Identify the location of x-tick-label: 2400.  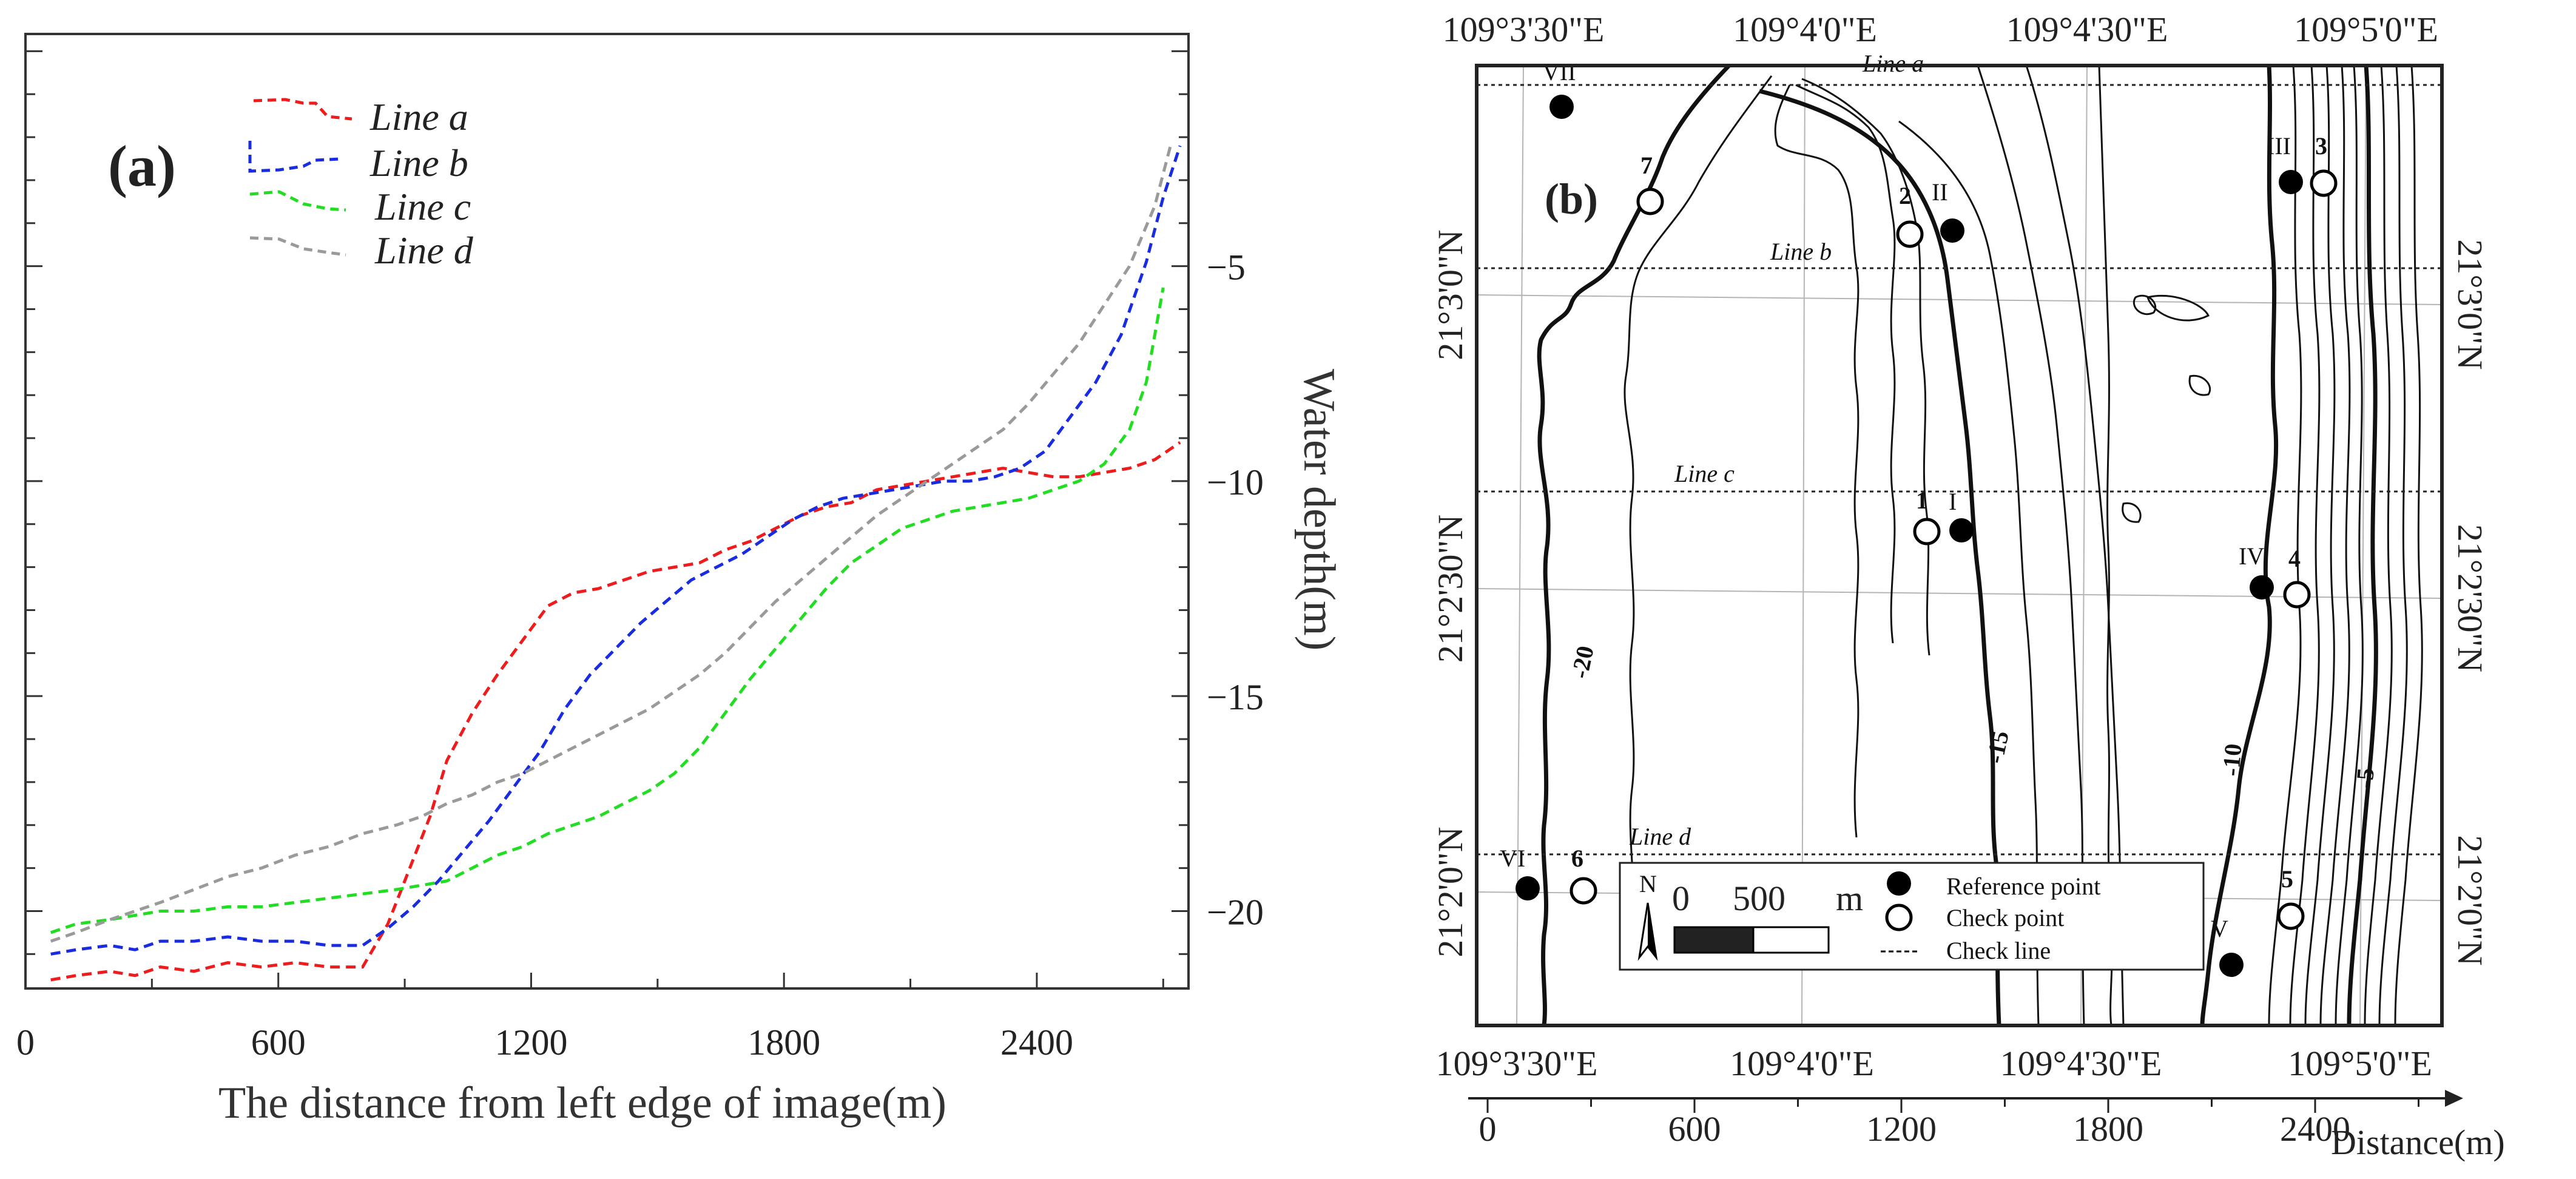
(1036, 1042).